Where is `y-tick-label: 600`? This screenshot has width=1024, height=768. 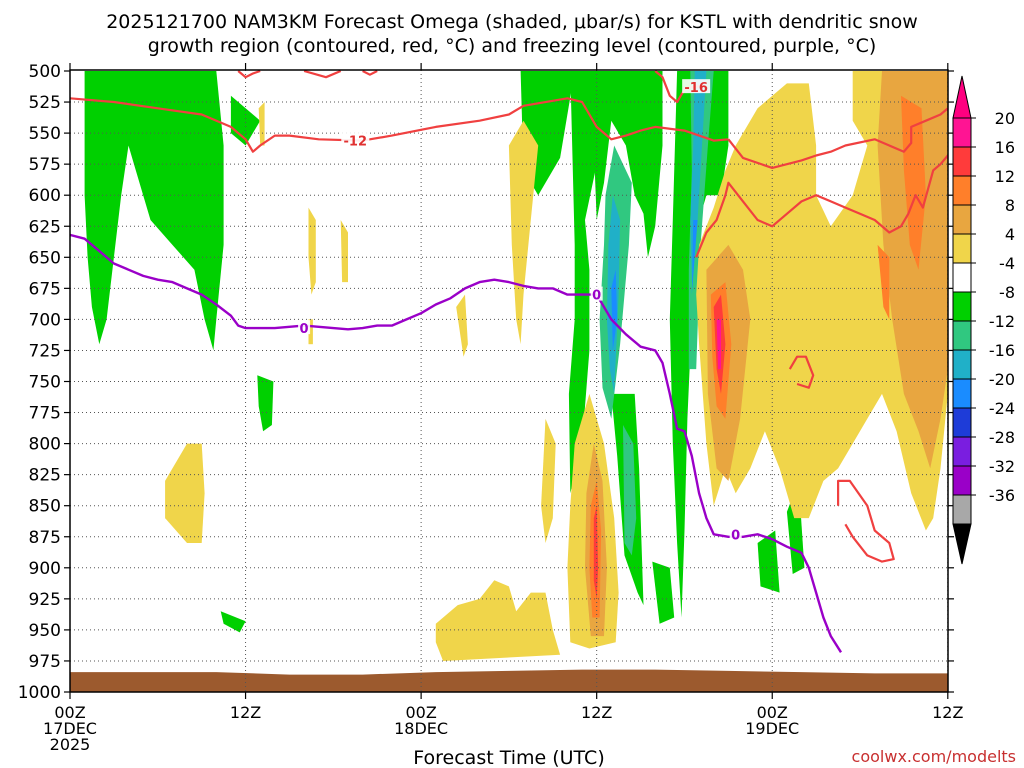 y-tick-label: 600 is located at coordinates (45, 196).